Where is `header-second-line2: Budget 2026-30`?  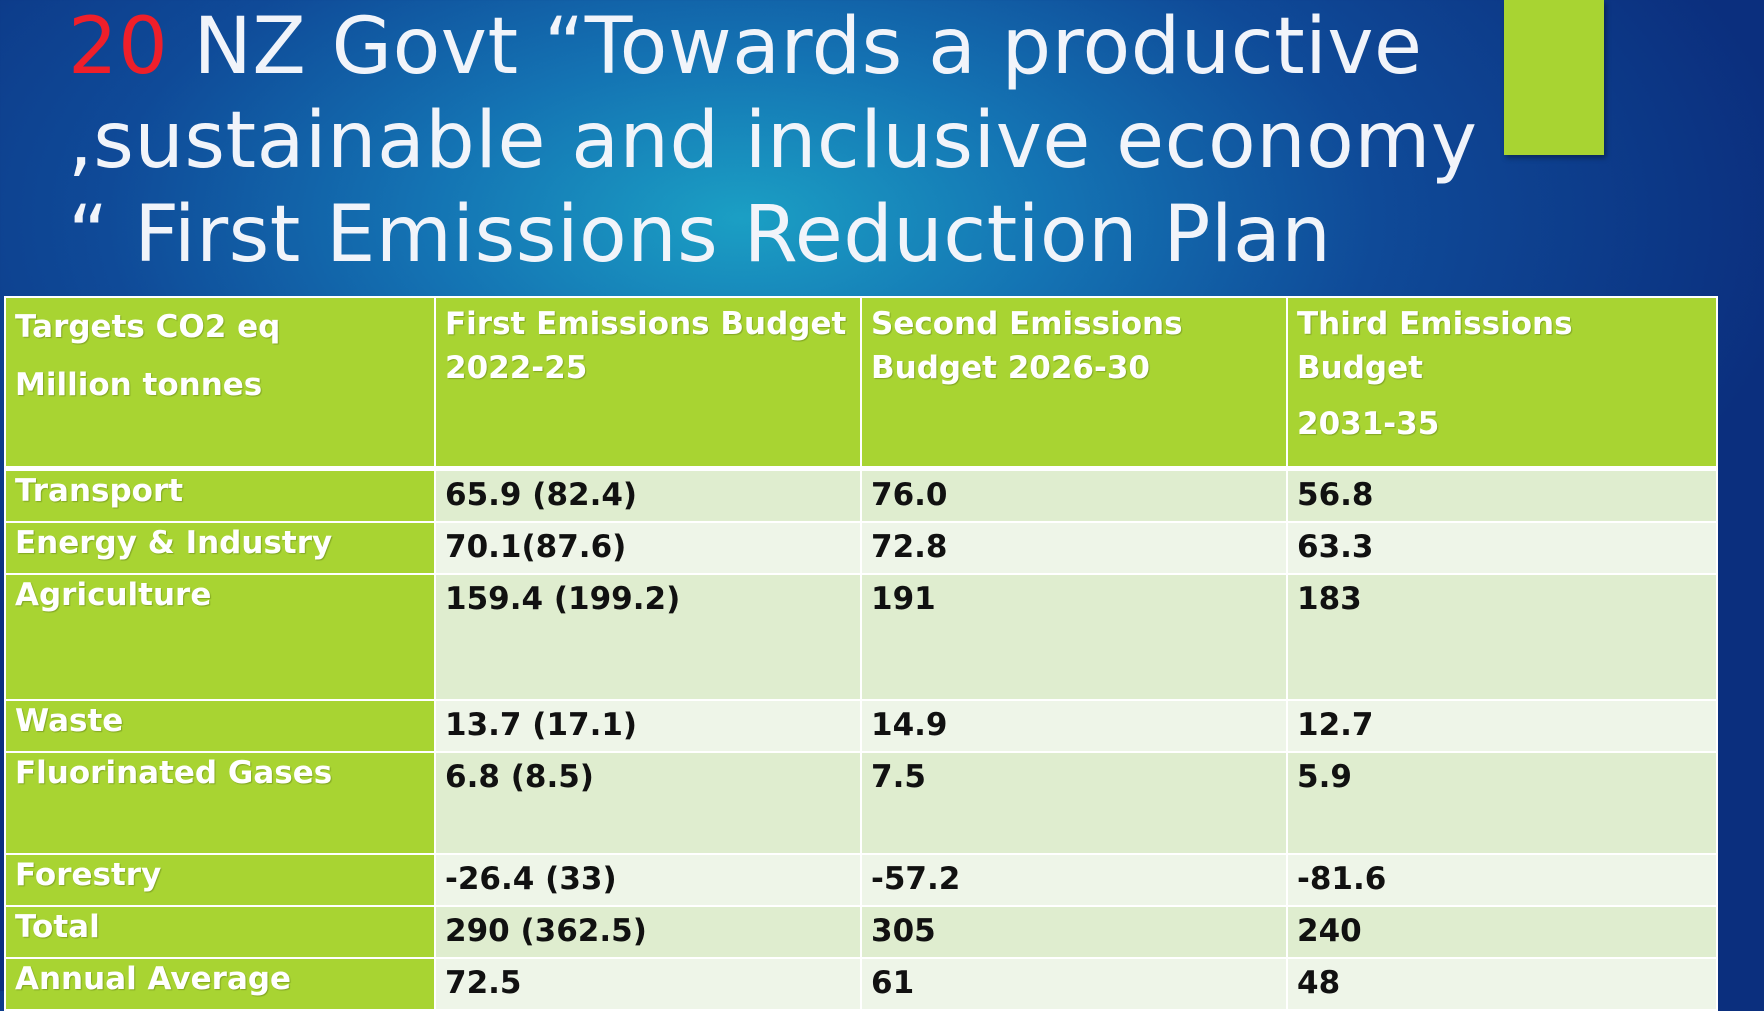
header-second-line2: Budget 2026-30 is located at coordinates (1010, 368).